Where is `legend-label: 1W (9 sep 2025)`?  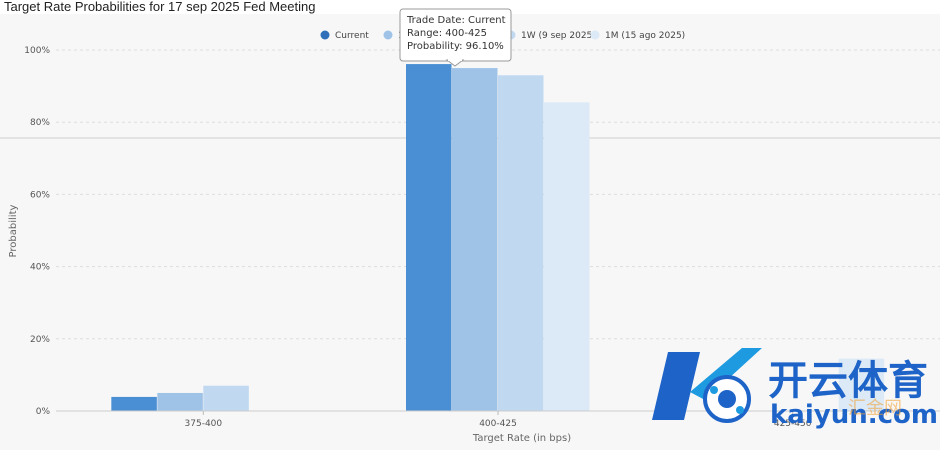 legend-label: 1W (9 sep 2025) is located at coordinates (558, 36).